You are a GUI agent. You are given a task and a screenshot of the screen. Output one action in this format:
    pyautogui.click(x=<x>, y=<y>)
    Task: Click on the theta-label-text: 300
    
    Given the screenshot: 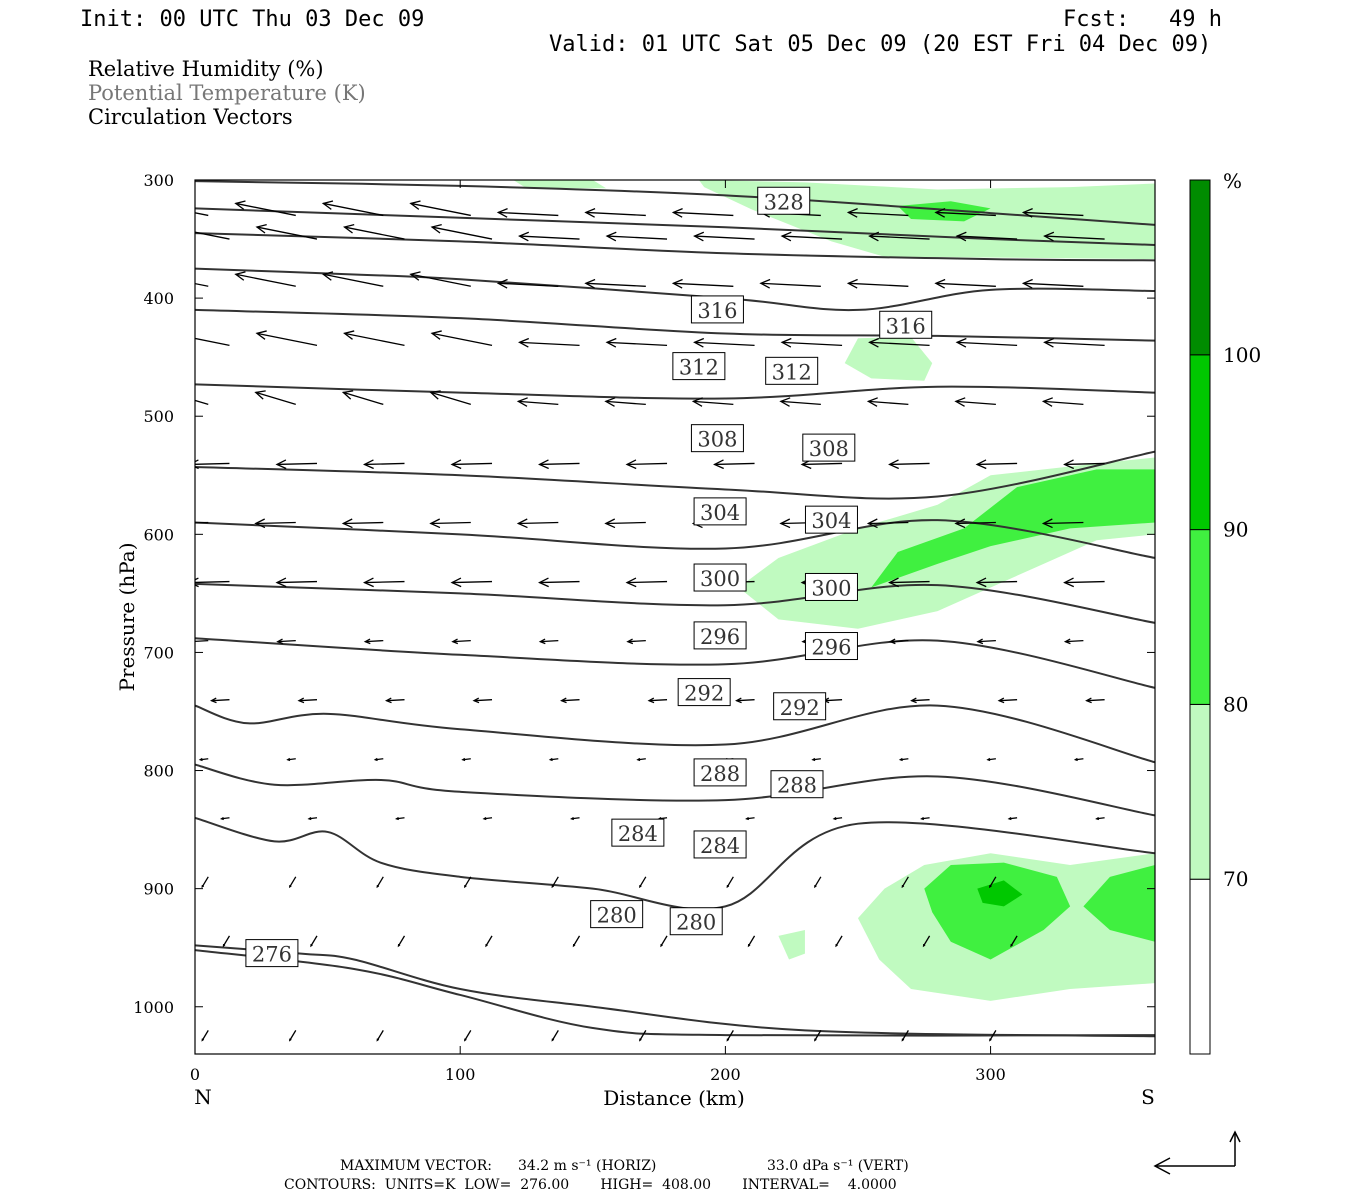 What is the action you would take?
    pyautogui.click(x=831, y=588)
    